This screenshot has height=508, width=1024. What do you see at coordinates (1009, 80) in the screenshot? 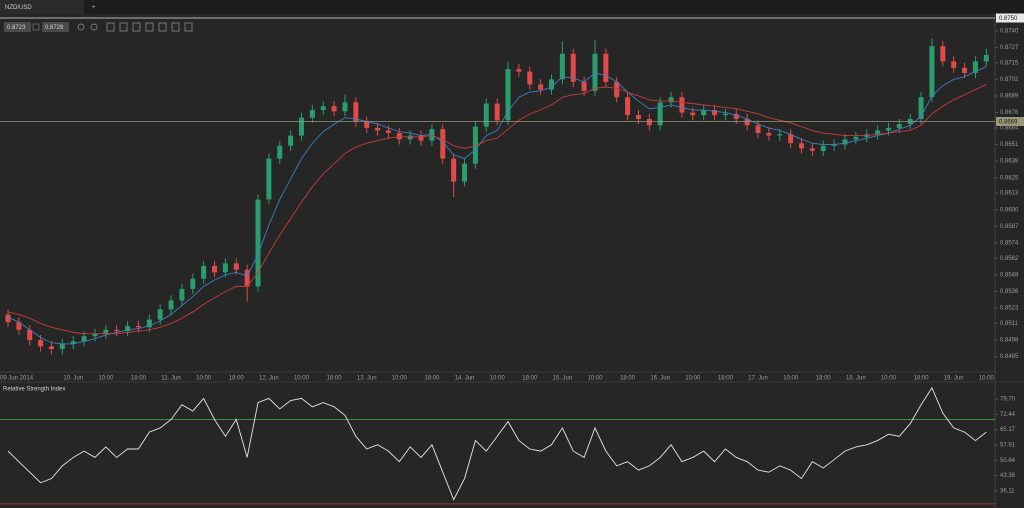
I see `y-tick-label: 0.8702` at bounding box center [1009, 80].